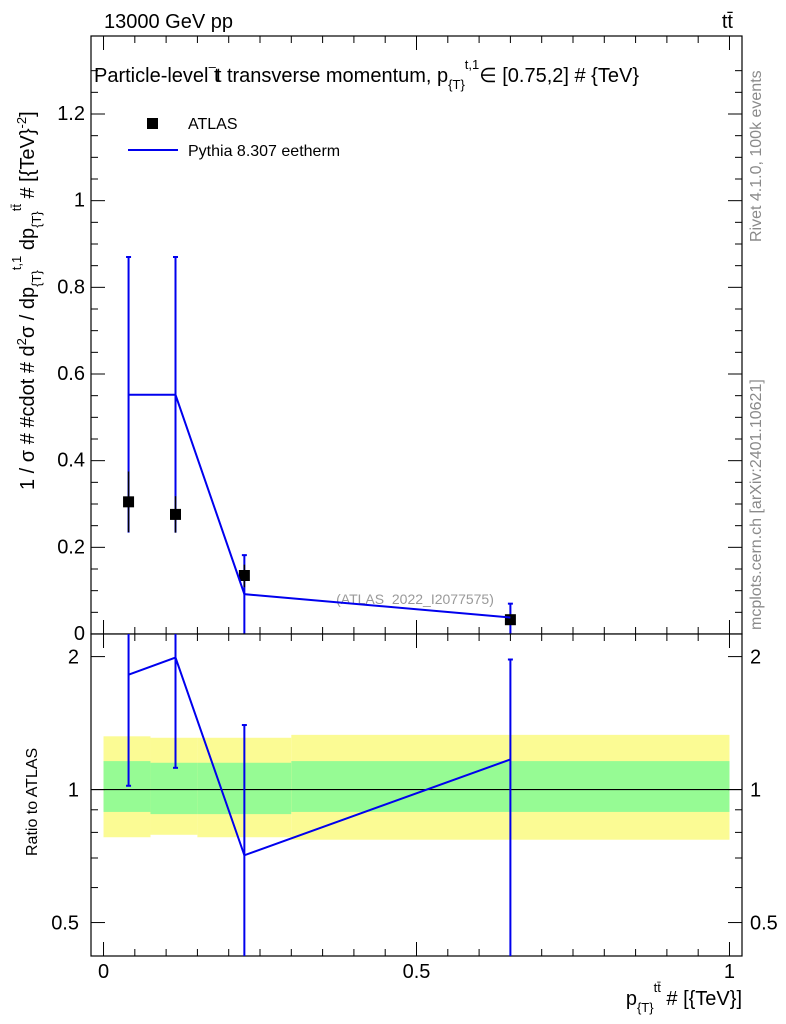  I want to click on main-y-tick-label: 0.2, so click(71, 547).